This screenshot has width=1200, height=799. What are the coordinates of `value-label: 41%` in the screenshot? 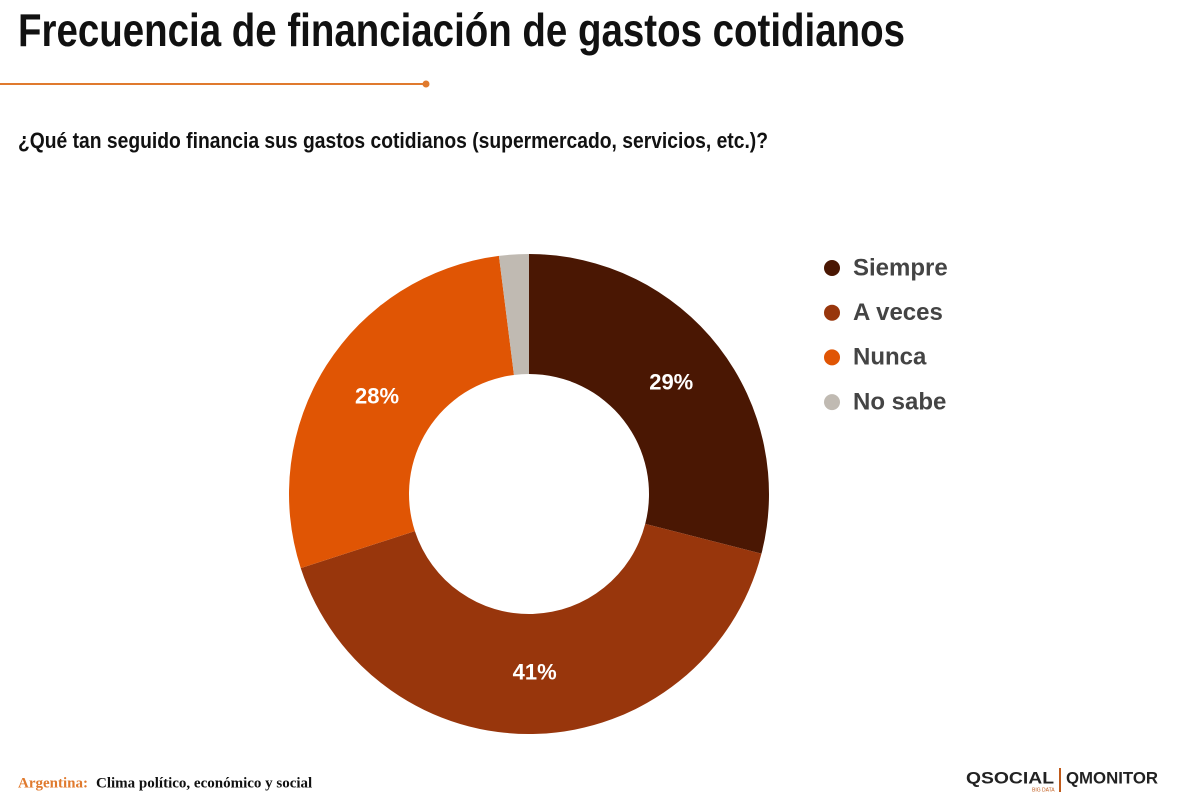 It's located at (535, 672).